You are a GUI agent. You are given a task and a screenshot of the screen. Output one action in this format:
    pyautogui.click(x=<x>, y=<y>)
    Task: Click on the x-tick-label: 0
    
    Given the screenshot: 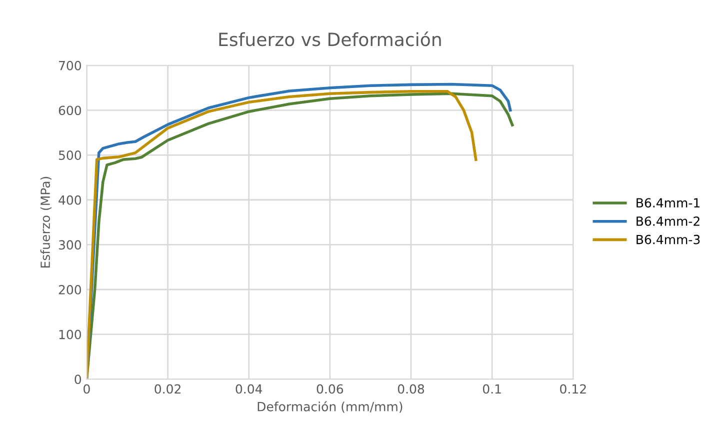 What is the action you would take?
    pyautogui.click(x=87, y=389)
    